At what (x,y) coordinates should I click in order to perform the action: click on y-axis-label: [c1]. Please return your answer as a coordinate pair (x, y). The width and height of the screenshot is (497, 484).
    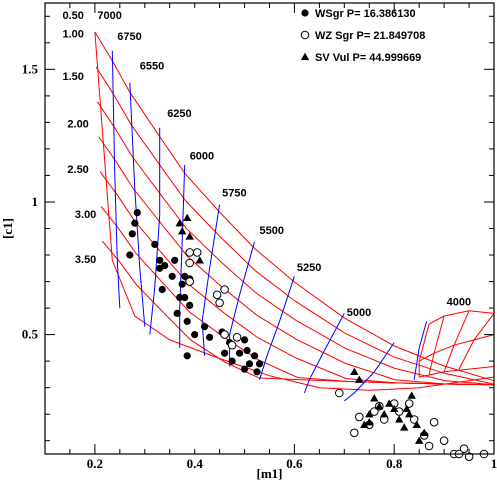
    Looking at the image, I should click on (7, 228).